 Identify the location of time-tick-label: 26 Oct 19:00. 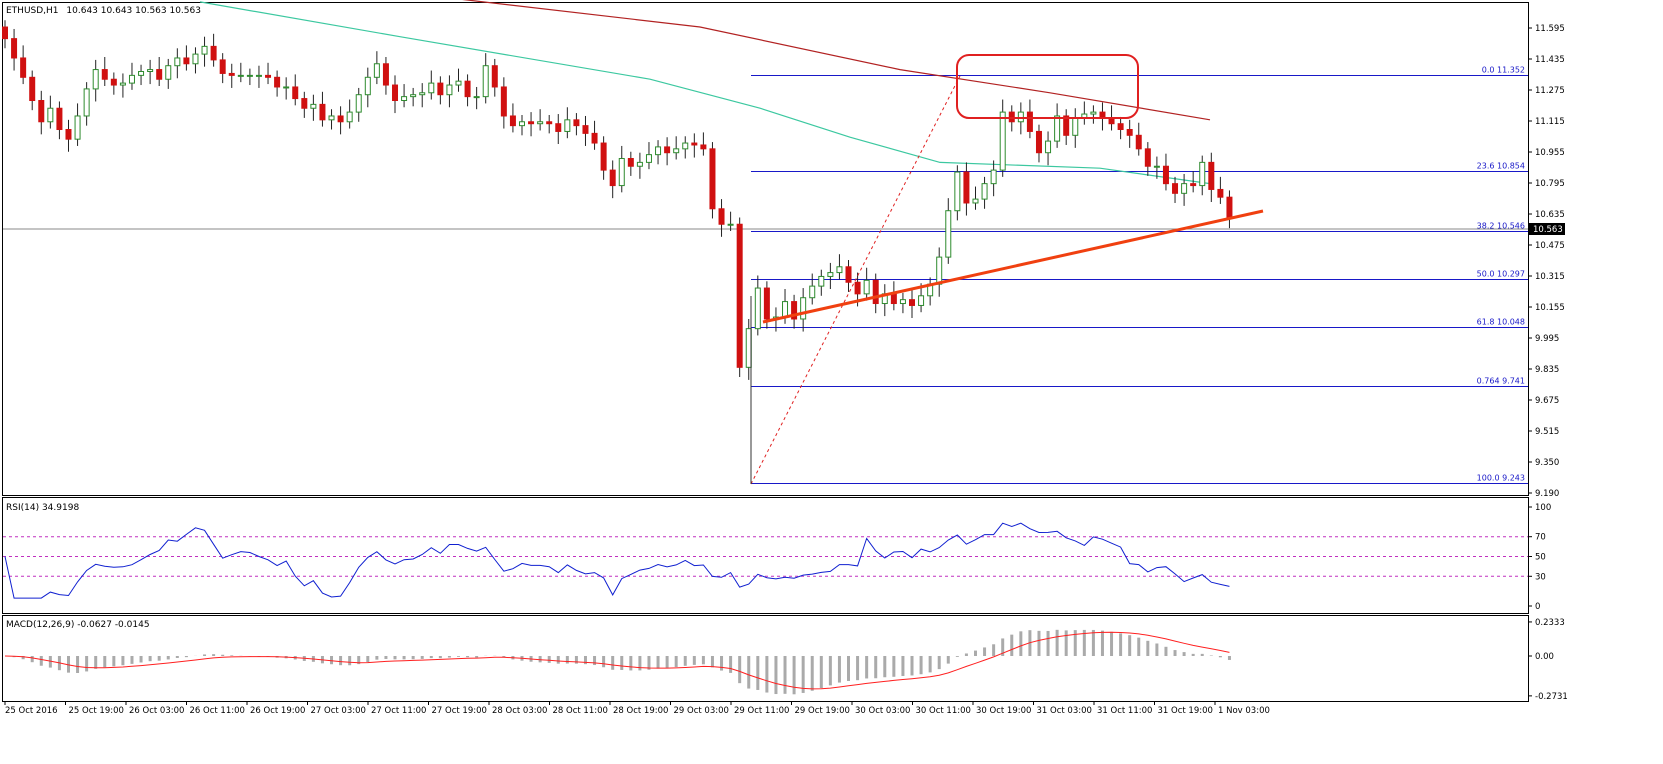
(277, 711).